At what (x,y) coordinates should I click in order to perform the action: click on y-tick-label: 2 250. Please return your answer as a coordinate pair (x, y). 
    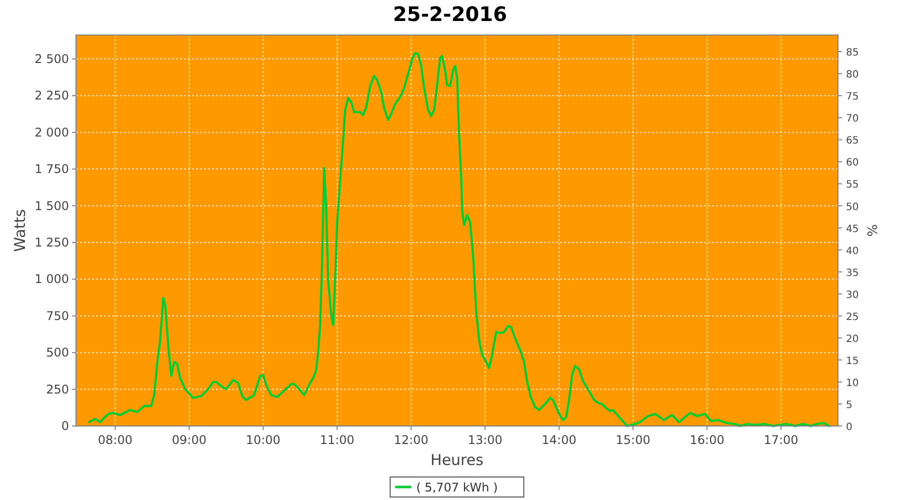
    Looking at the image, I should click on (51, 95).